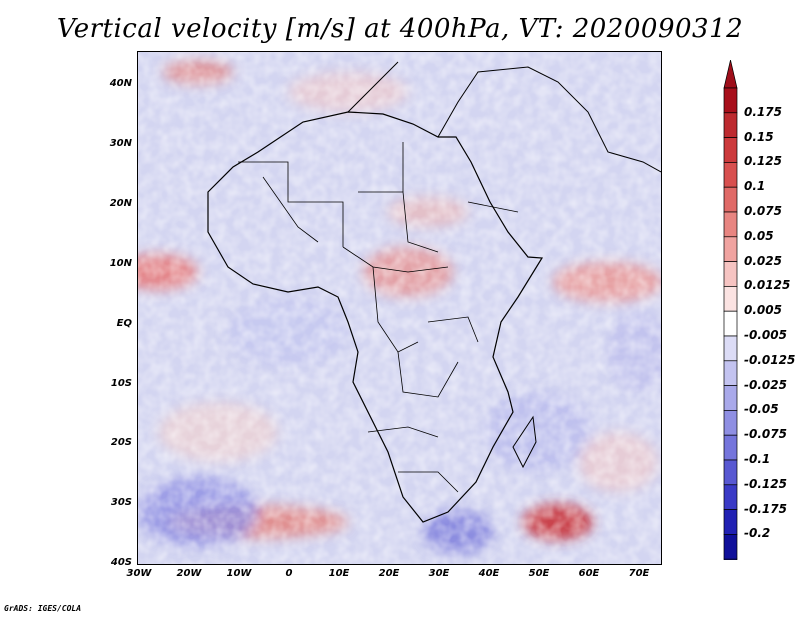 This screenshot has width=800, height=618. I want to click on colorbar-level-label: -0.05, so click(761, 409).